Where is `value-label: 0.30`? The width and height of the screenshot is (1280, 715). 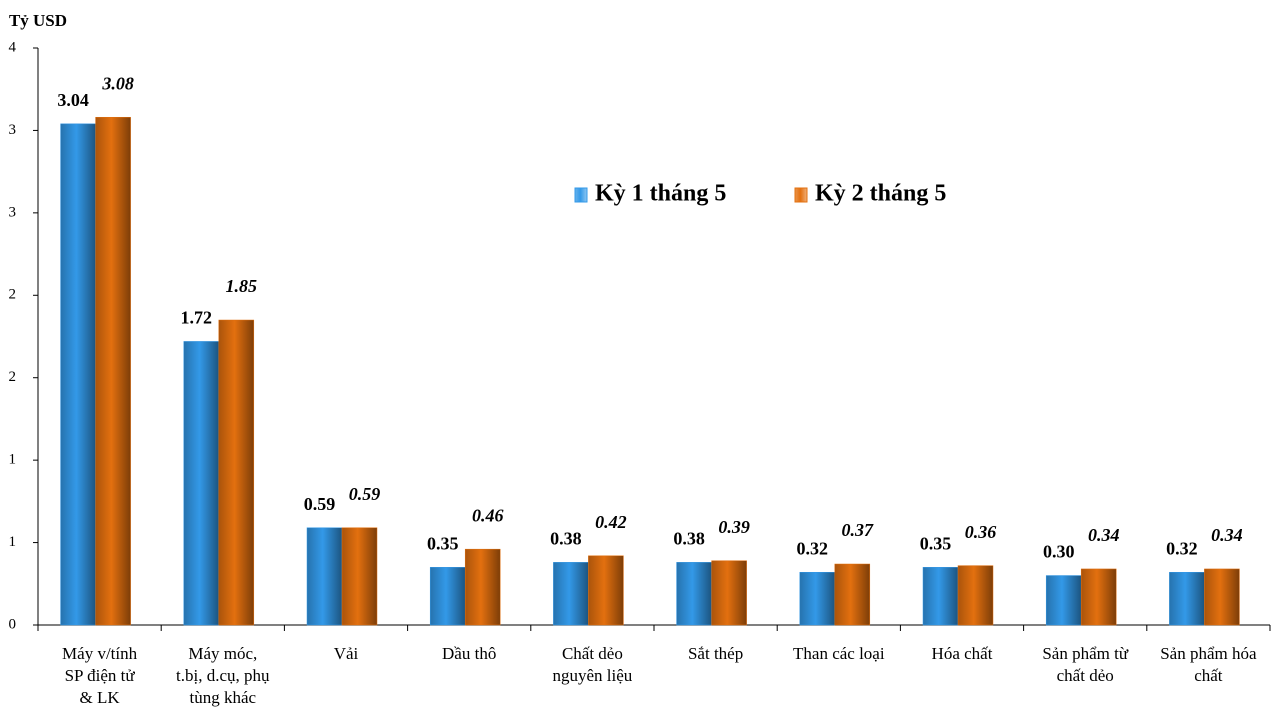 value-label: 0.30 is located at coordinates (1059, 552).